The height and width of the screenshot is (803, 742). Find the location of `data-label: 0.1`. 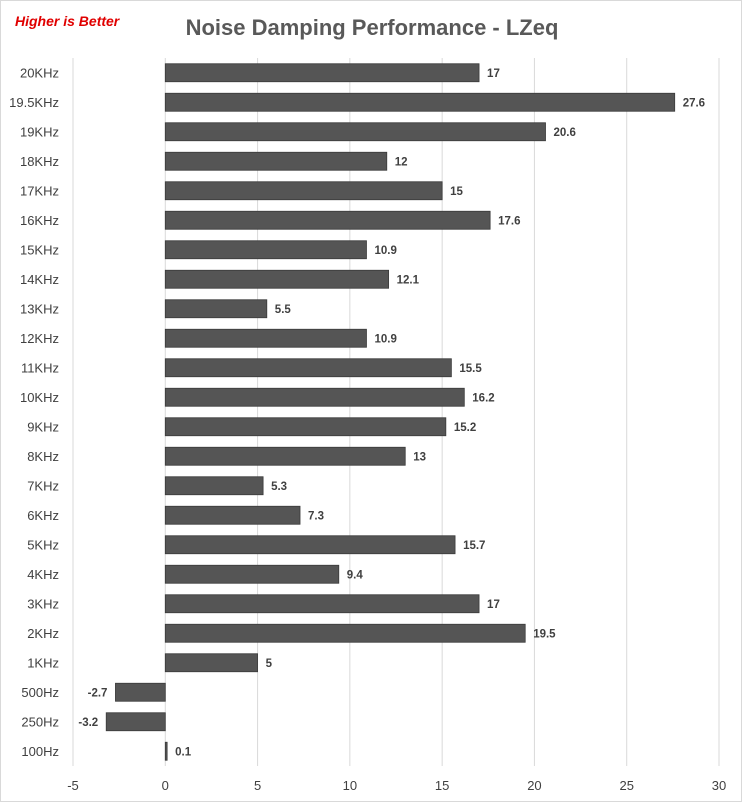

data-label: 0.1 is located at coordinates (183, 752).